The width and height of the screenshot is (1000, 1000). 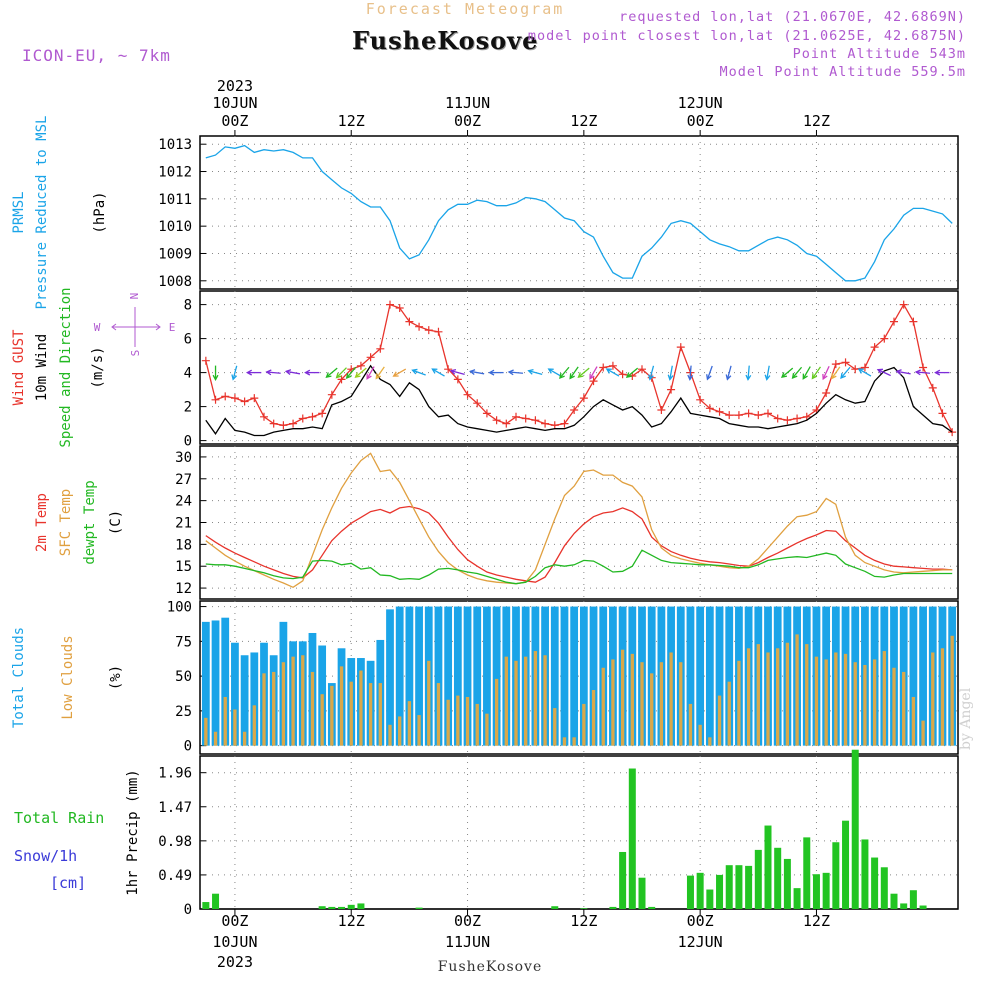 What do you see at coordinates (235, 86) in the screenshot?
I see `year-label-top: 2023` at bounding box center [235, 86].